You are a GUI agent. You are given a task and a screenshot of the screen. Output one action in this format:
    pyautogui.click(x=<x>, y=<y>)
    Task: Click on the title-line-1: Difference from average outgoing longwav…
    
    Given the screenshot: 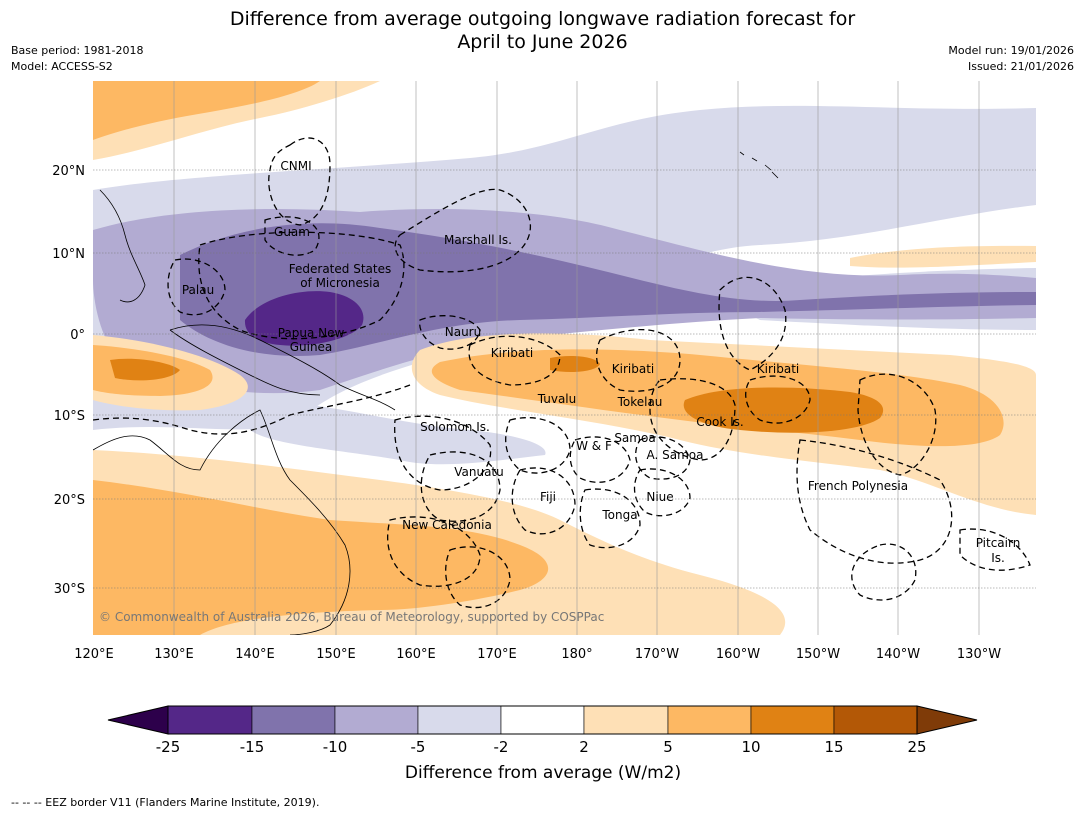 What is the action you would take?
    pyautogui.click(x=542, y=19)
    